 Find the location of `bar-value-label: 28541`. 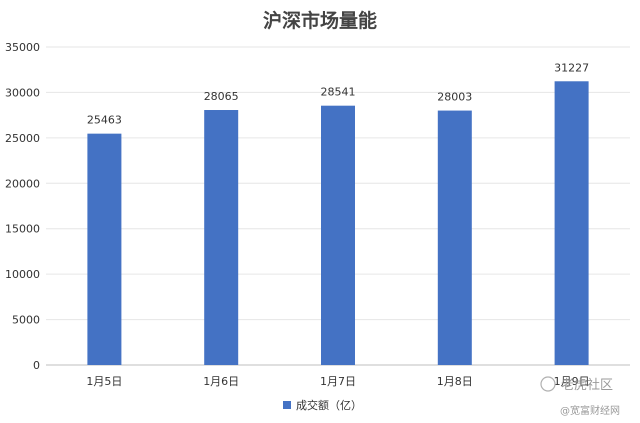

bar-value-label: 28541 is located at coordinates (338, 92).